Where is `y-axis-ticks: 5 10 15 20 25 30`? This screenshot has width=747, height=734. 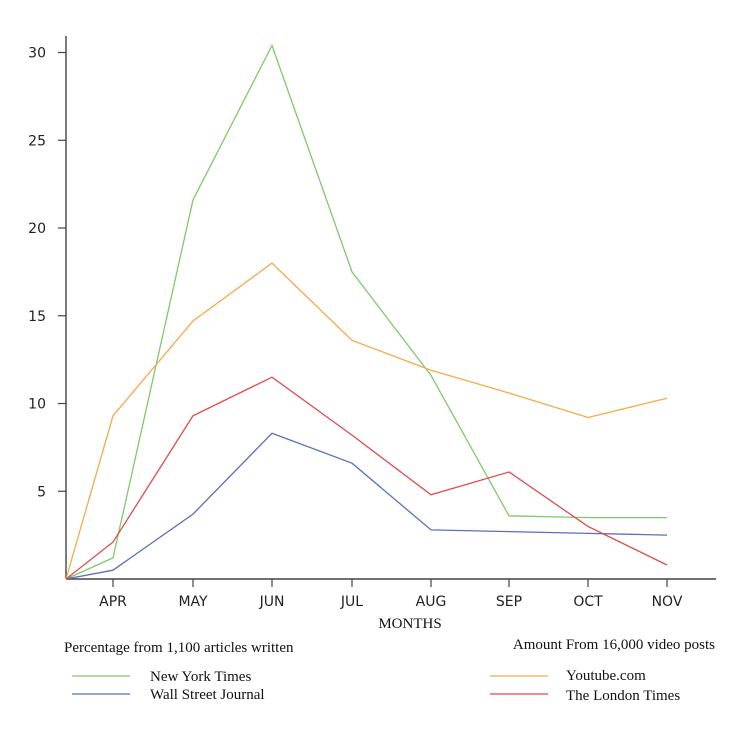 y-axis-ticks: 5 10 15 20 25 30 is located at coordinates (47, 273).